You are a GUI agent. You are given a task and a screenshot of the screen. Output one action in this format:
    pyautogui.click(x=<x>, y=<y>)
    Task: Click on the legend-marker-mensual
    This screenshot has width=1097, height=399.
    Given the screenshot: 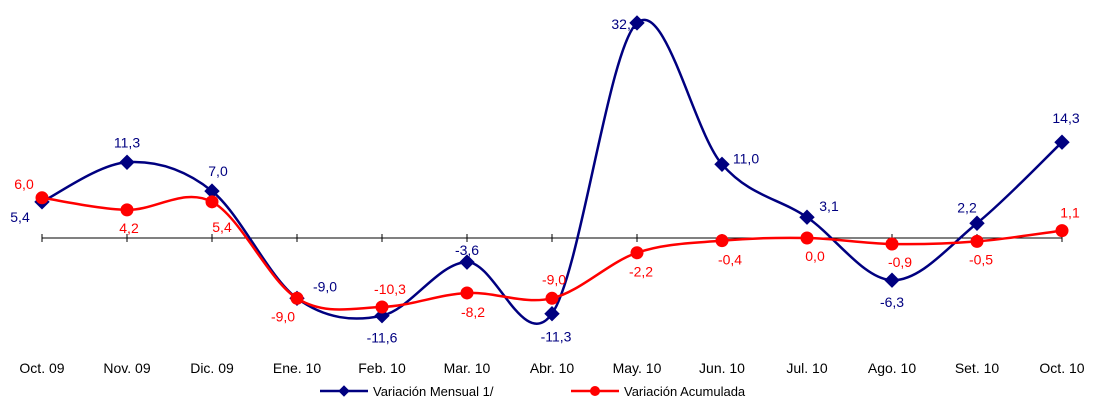 What is the action you would take?
    pyautogui.click(x=344, y=391)
    